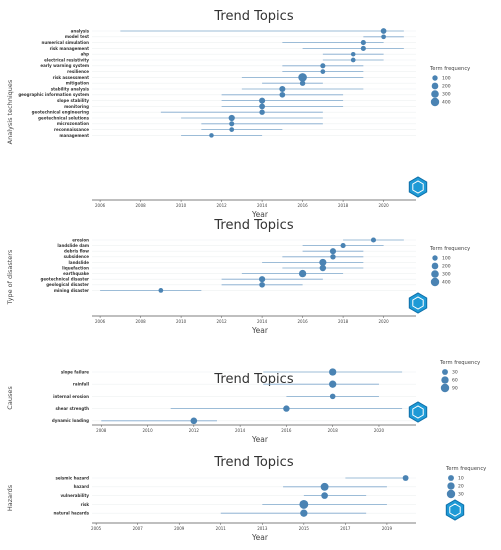 Image resolution: width=501 pixels, height=550 pixels. What do you see at coordinates (221, 528) in the screenshot?
I see `x-tick-label: 2011` at bounding box center [221, 528].